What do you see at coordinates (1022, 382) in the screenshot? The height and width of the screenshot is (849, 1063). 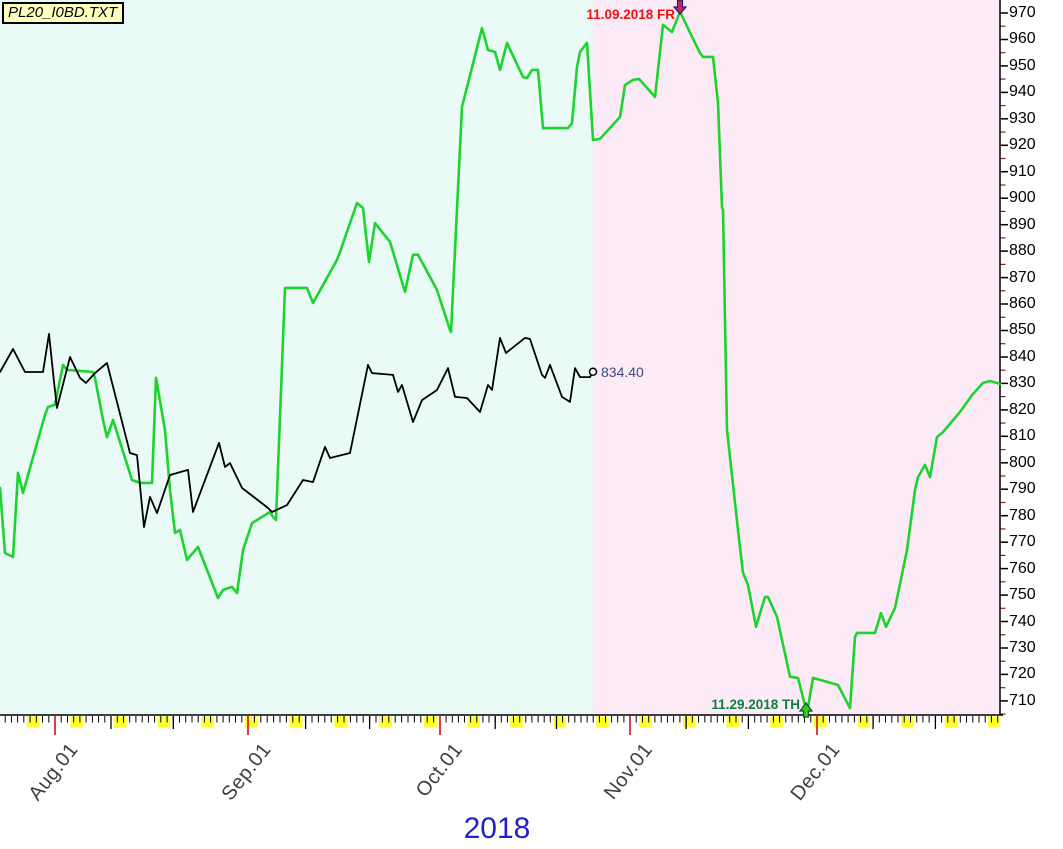 I see `y-axis-tick-label: 830` at bounding box center [1022, 382].